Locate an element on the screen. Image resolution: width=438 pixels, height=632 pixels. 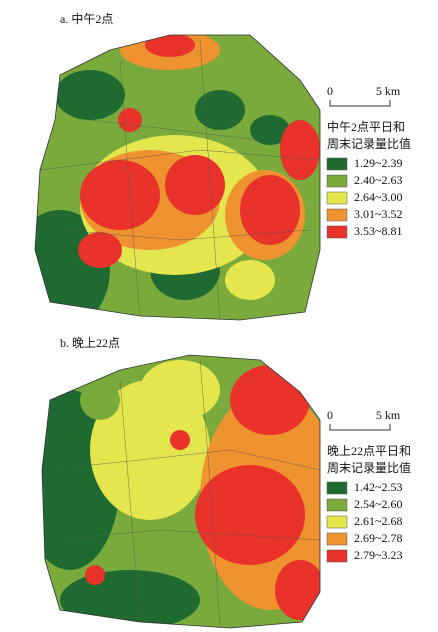
legend-label: 1.42~2.53 is located at coordinates (378, 487).